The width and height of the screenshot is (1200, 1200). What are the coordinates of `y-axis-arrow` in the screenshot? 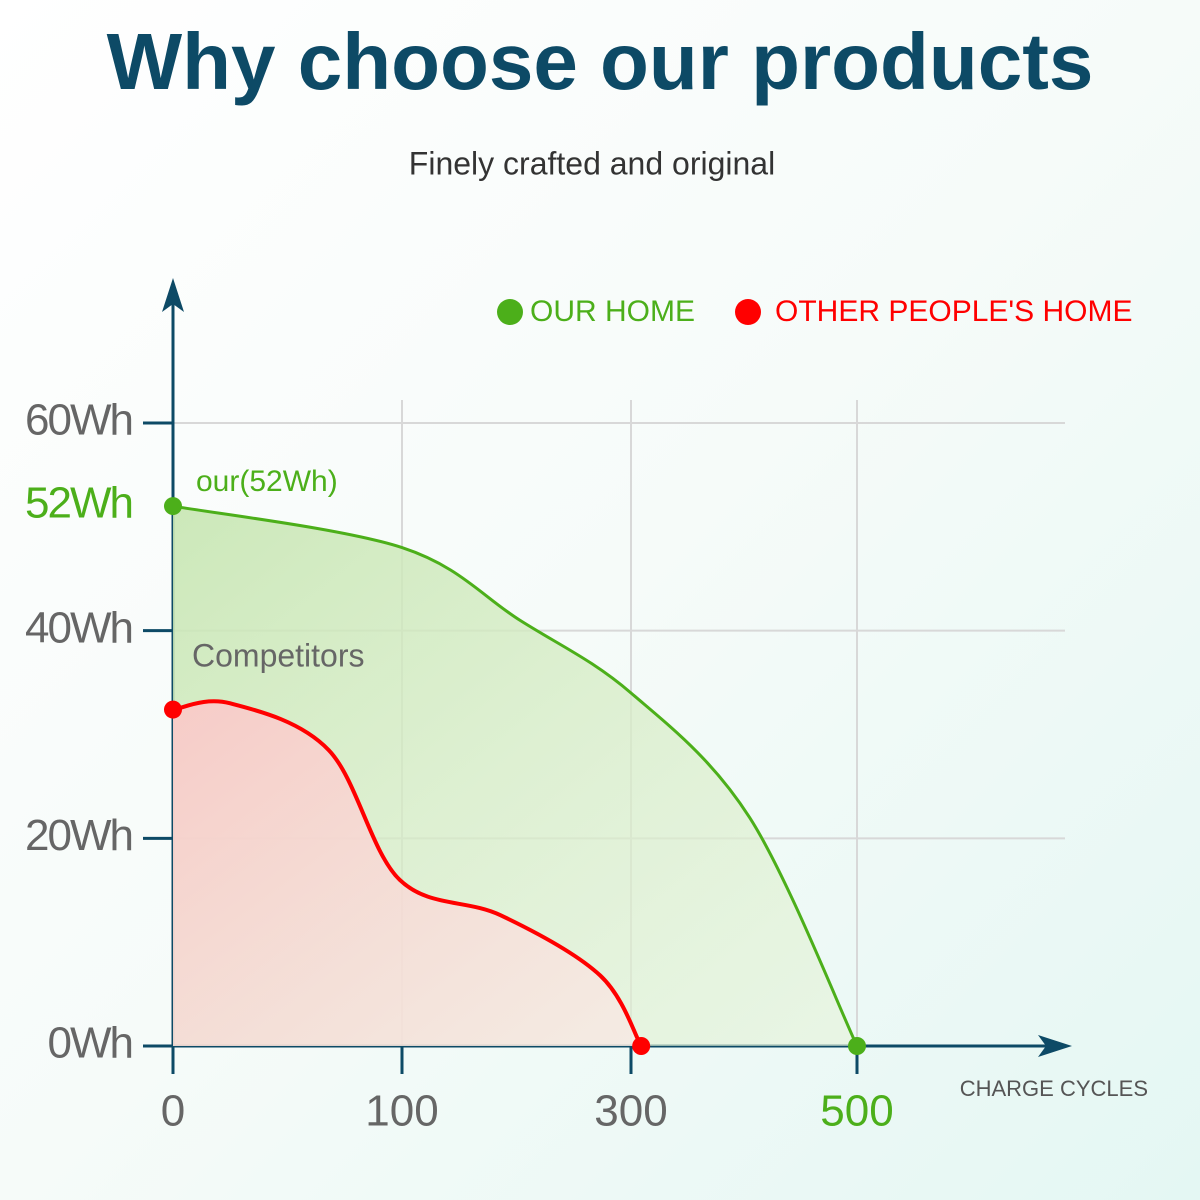 It's located at (173, 295).